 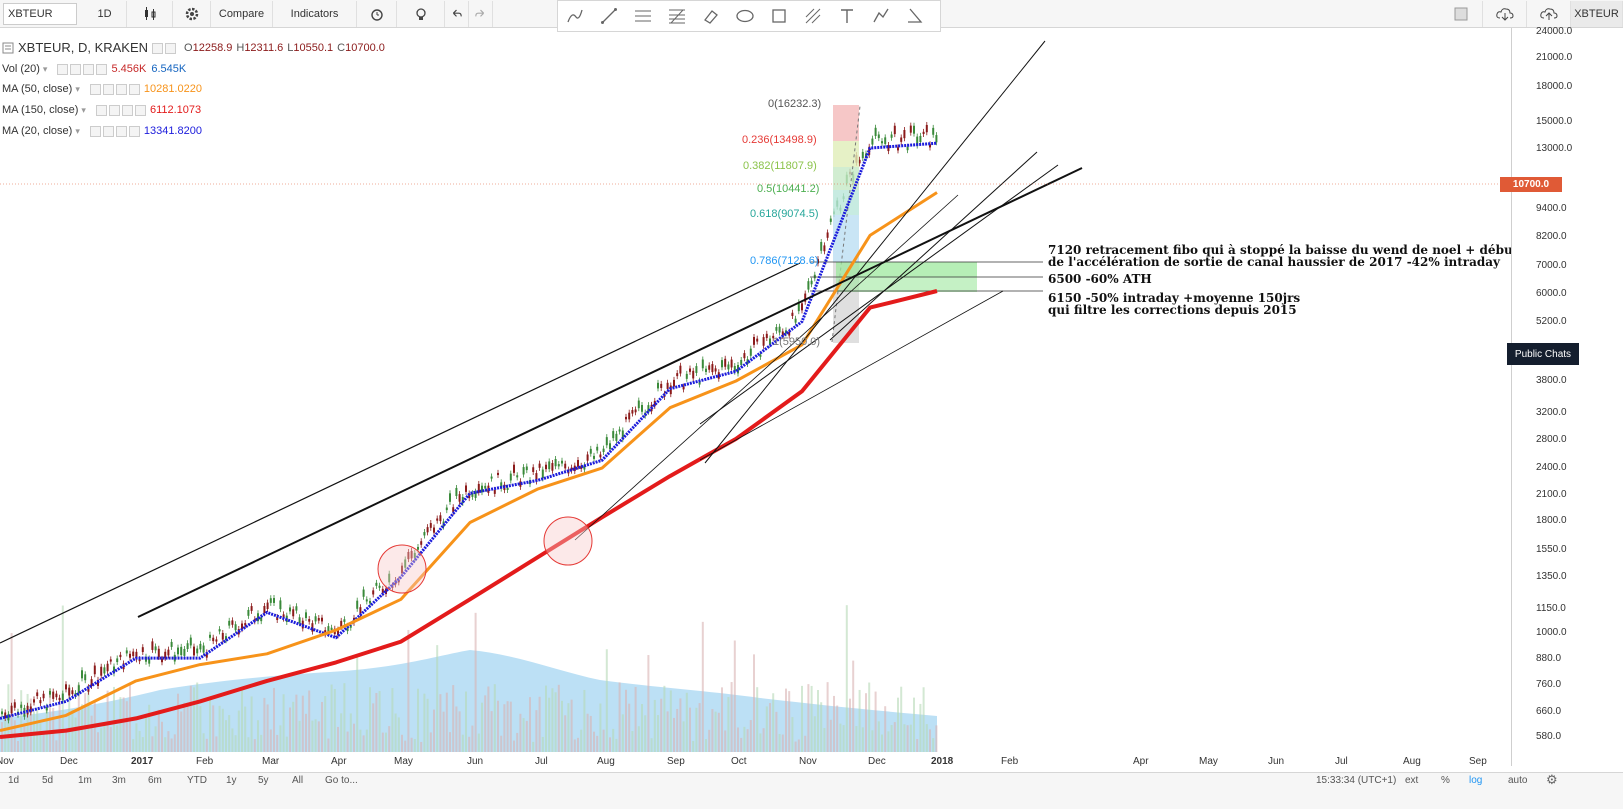 I want to click on trend-line-icon, so click(x=609, y=16).